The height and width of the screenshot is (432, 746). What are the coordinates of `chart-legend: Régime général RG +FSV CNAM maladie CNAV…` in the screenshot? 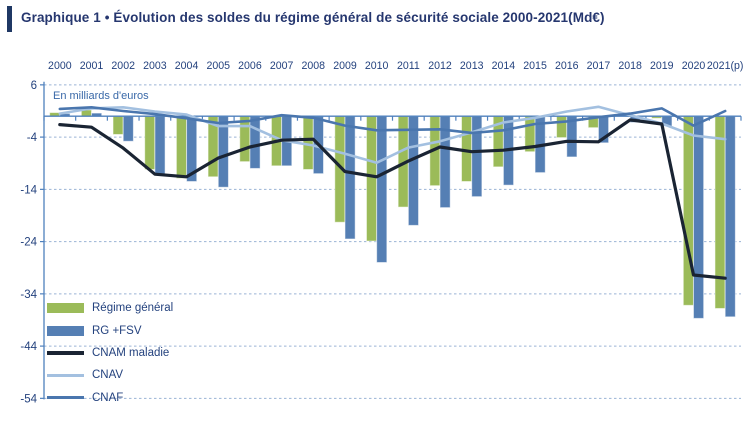 It's located at (110, 353).